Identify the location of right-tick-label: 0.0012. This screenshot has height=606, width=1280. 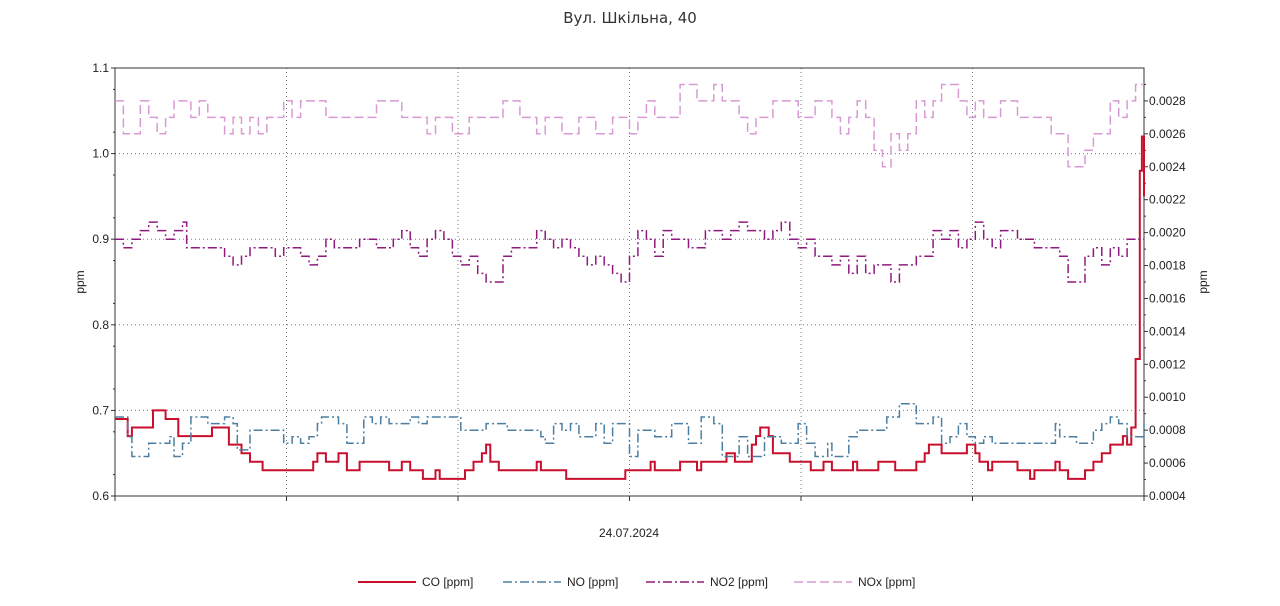
(1167, 364).